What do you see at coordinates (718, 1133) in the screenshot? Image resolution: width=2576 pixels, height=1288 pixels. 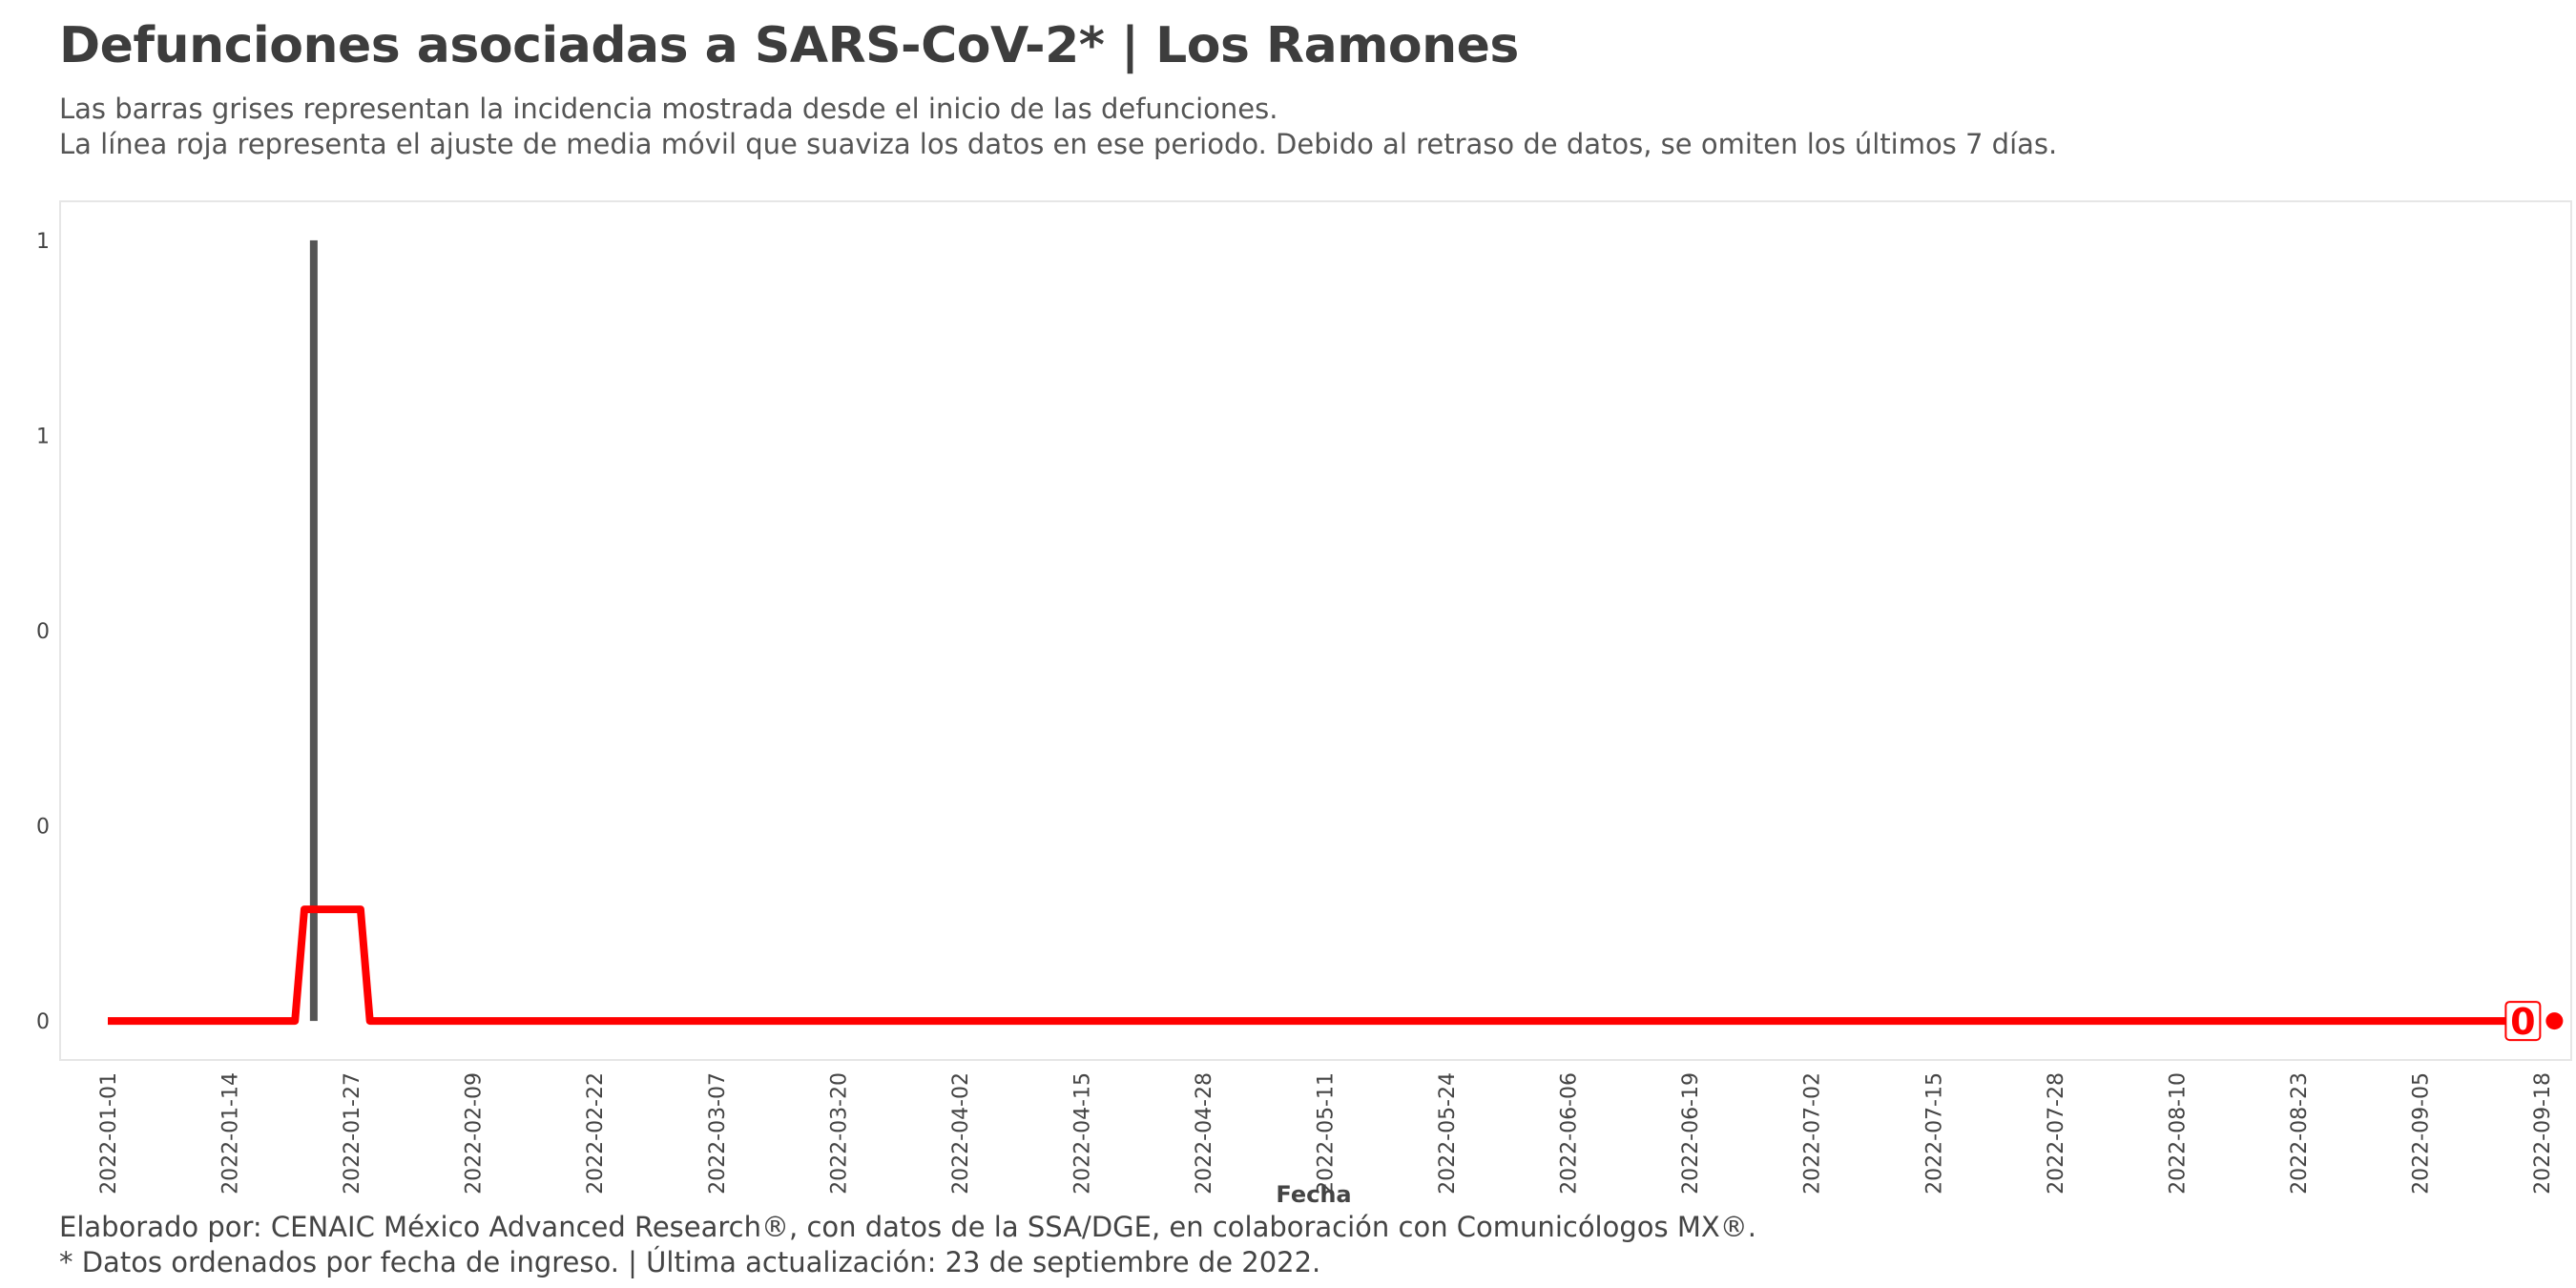 I see `x-tick-label: 2022-03-07` at bounding box center [718, 1133].